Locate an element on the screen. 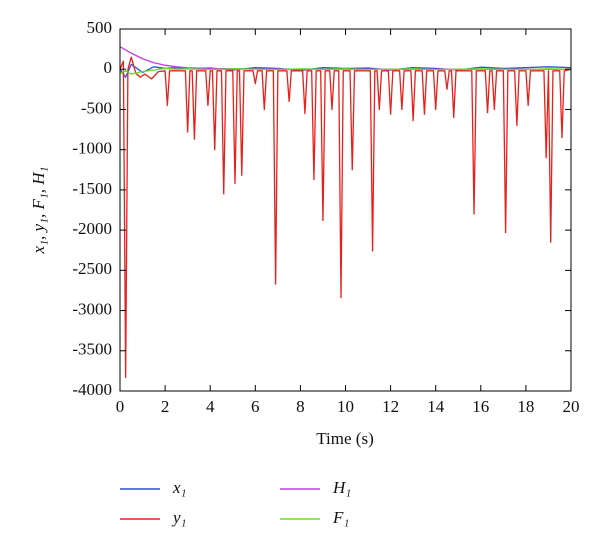 The height and width of the screenshot is (548, 600). x-tick-label: 6 is located at coordinates (255, 406).